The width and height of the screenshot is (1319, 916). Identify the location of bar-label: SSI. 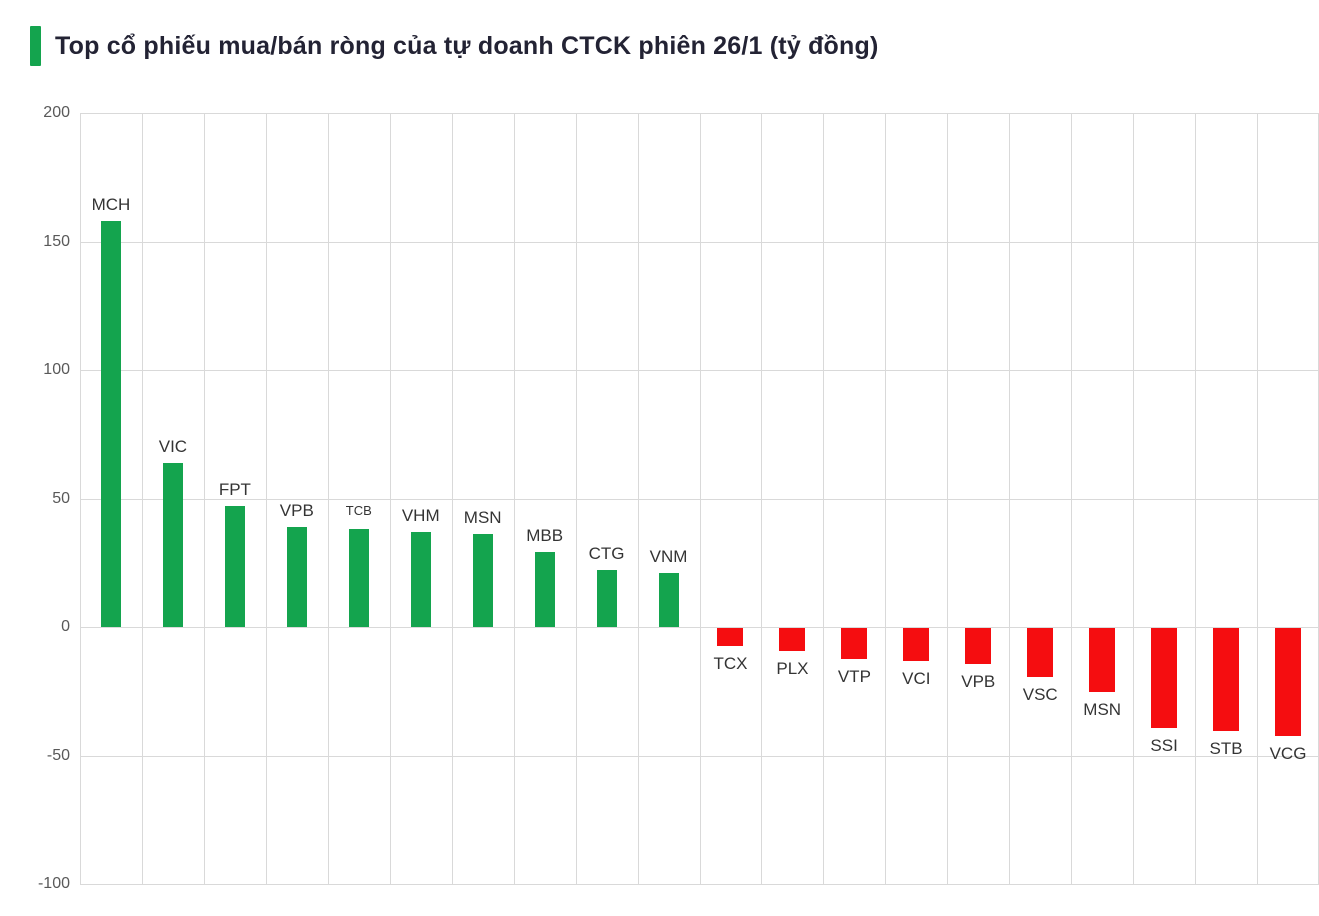
(1164, 746).